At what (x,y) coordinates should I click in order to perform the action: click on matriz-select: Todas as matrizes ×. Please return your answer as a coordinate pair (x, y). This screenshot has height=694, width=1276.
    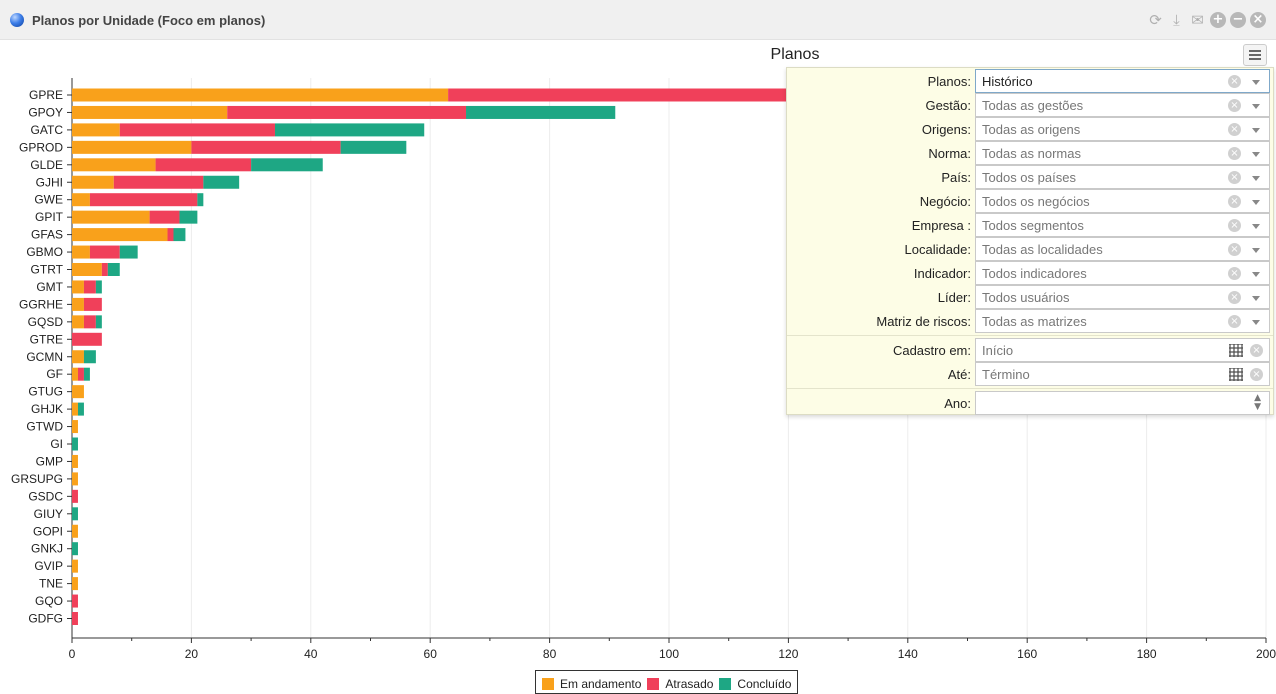
    Looking at the image, I should click on (1122, 321).